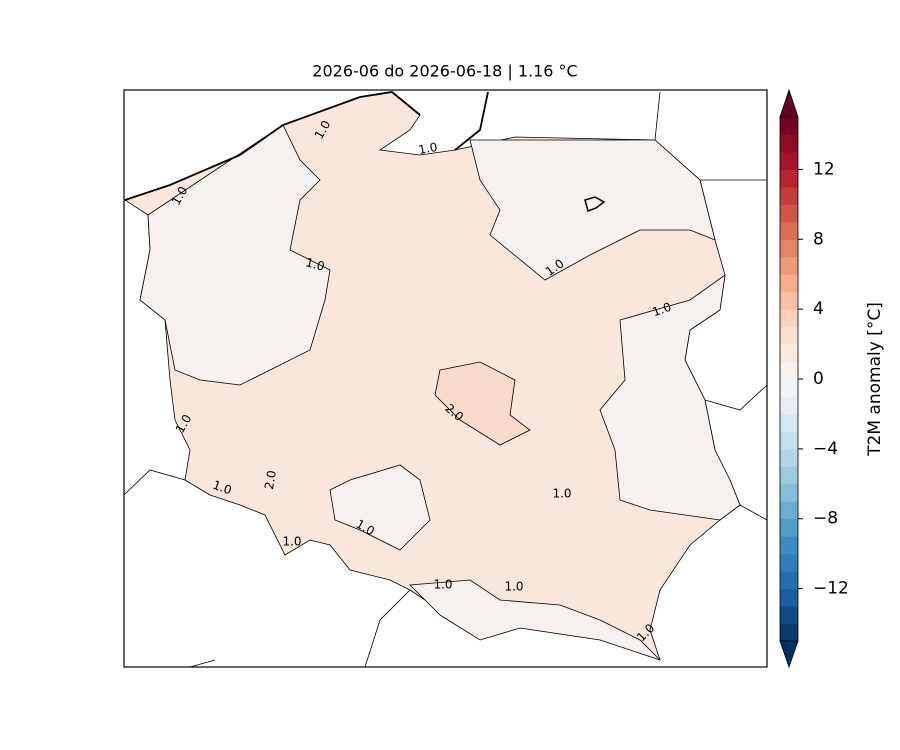 The height and width of the screenshot is (750, 900). Describe the element at coordinates (306, 146) in the screenshot. I see `coastline` at that location.